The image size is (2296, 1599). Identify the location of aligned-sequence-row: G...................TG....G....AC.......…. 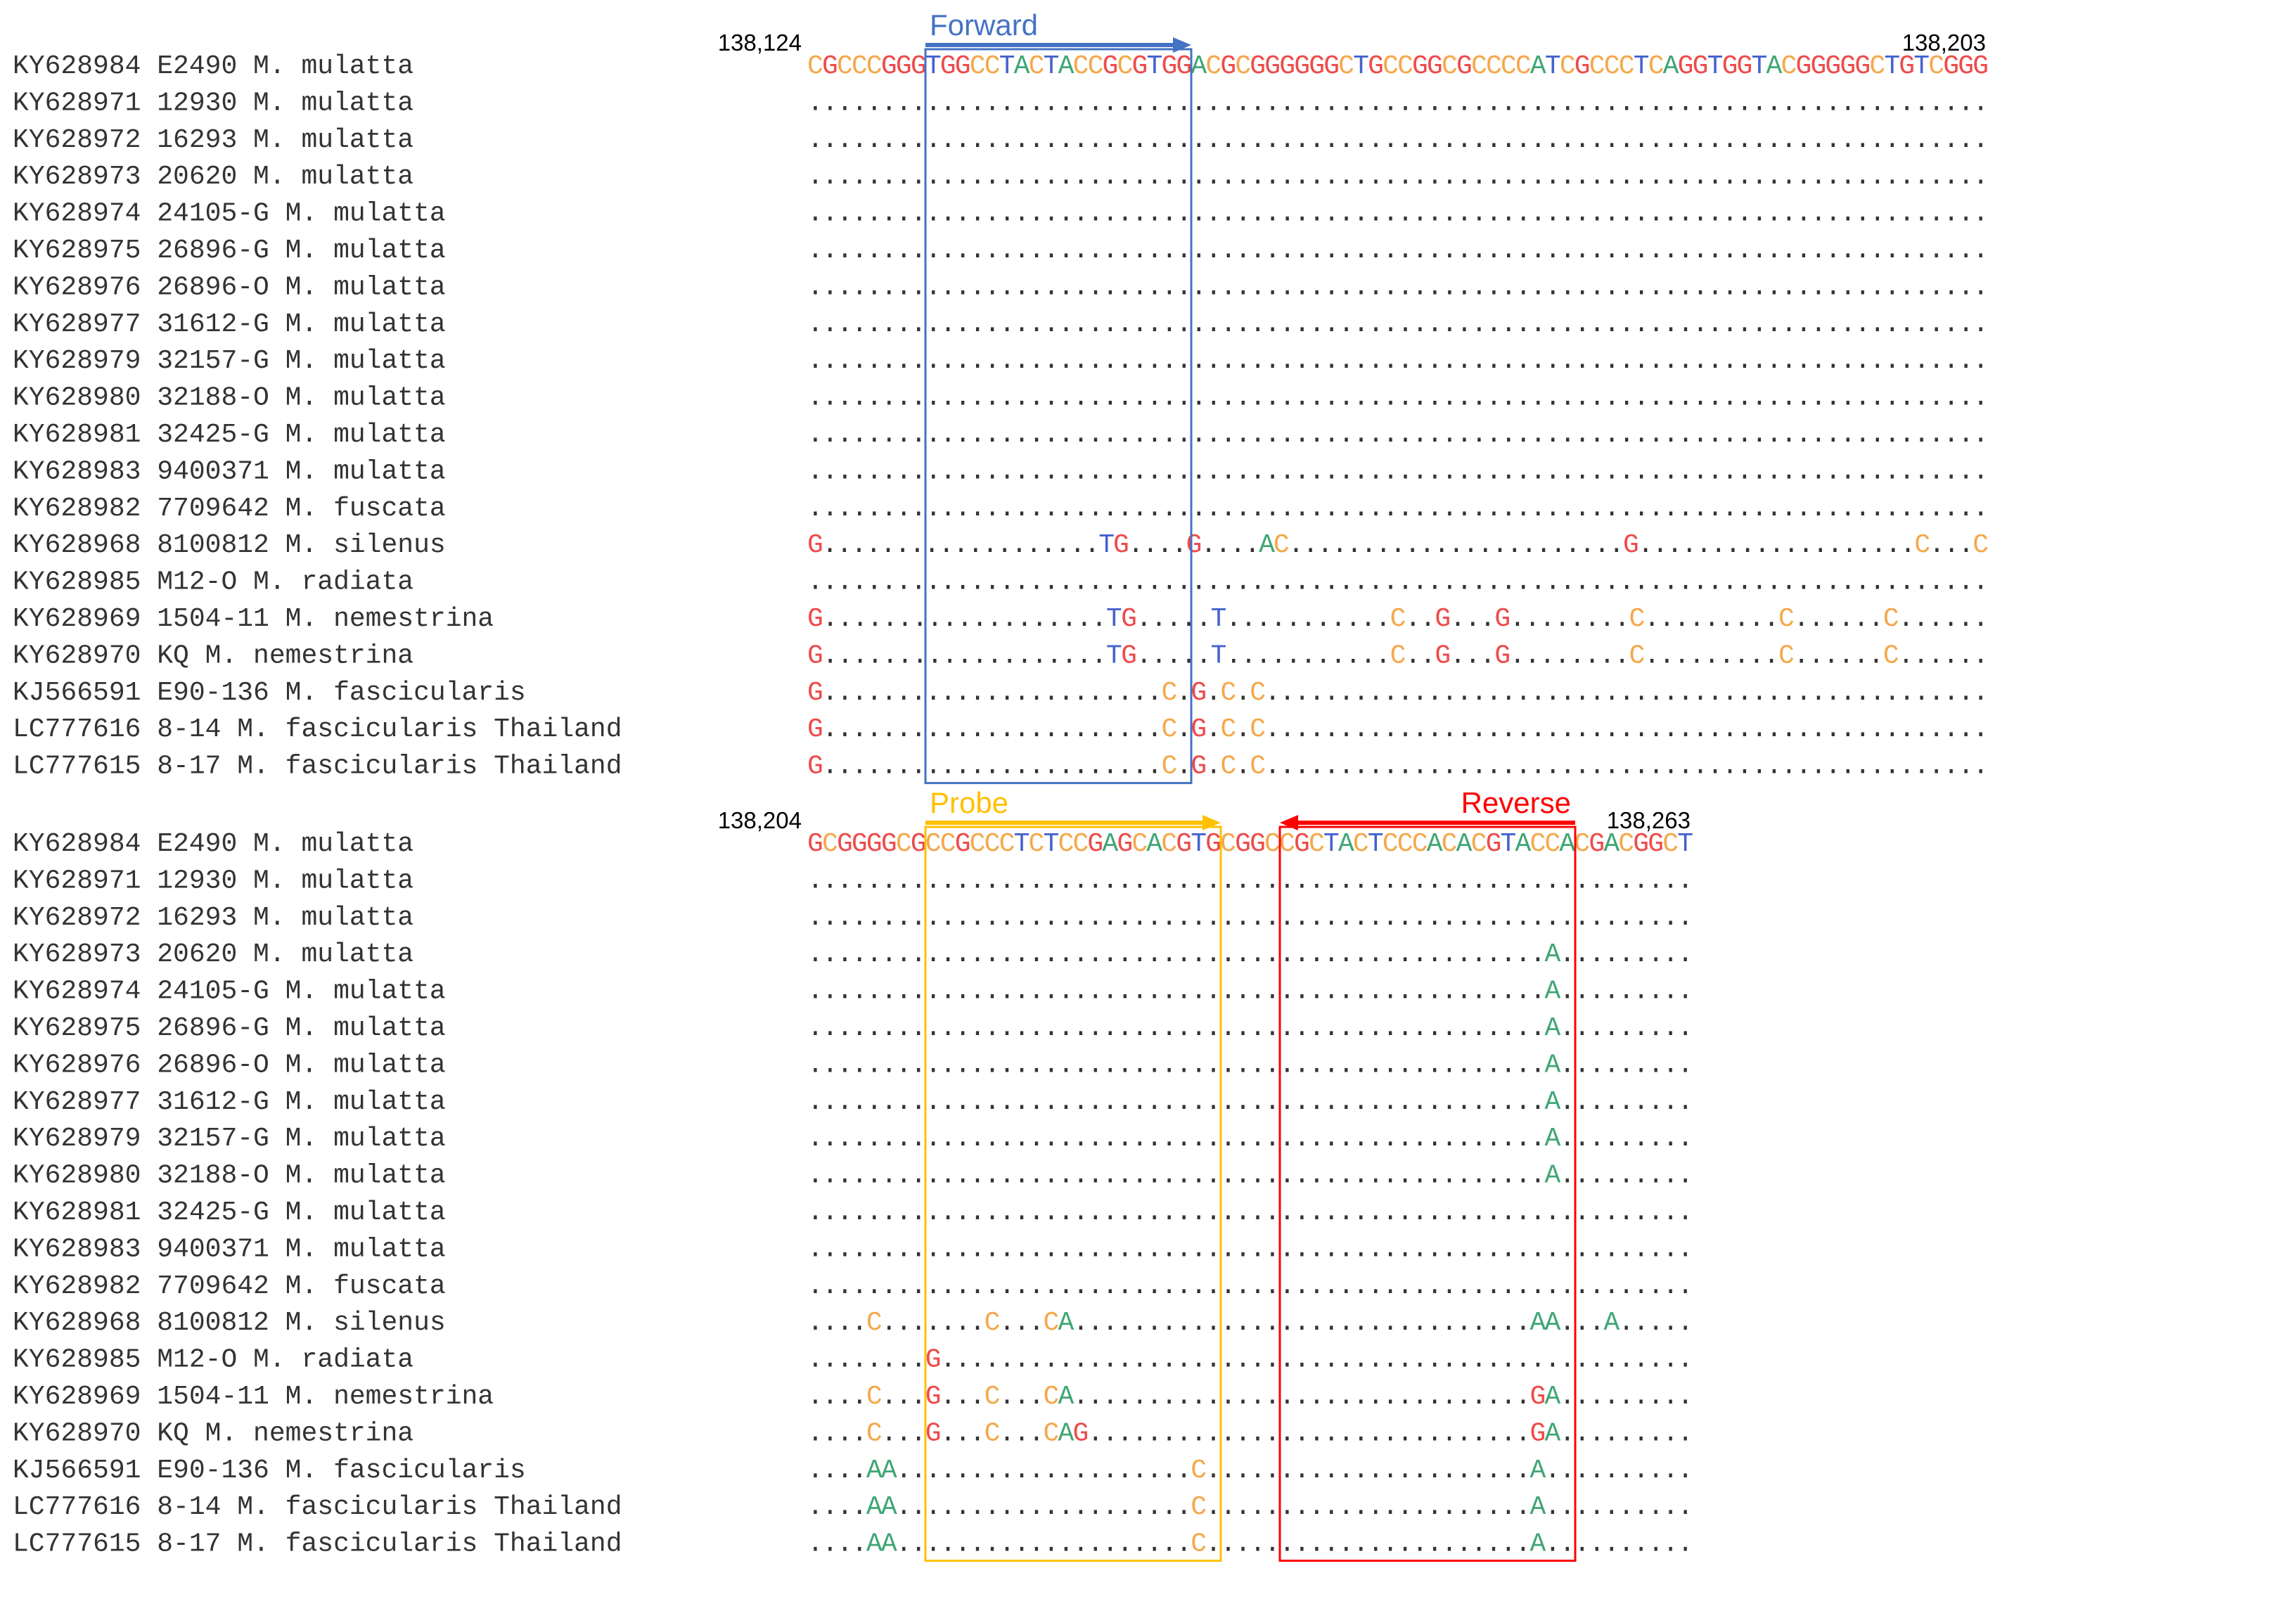
(1398, 545).